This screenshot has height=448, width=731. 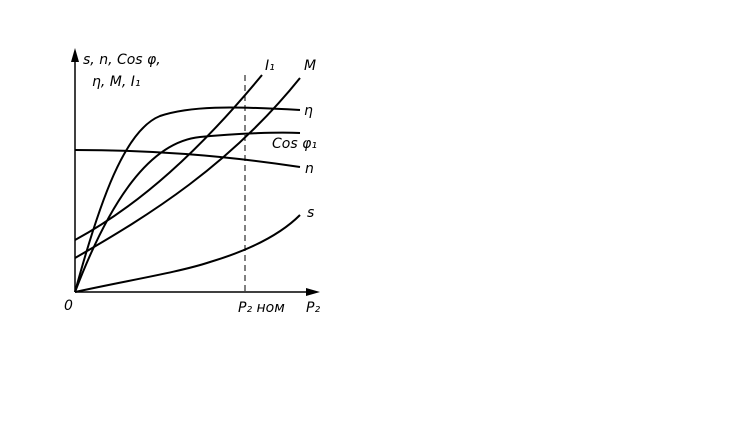 I want to click on x-arrow, so click(x=313, y=292).